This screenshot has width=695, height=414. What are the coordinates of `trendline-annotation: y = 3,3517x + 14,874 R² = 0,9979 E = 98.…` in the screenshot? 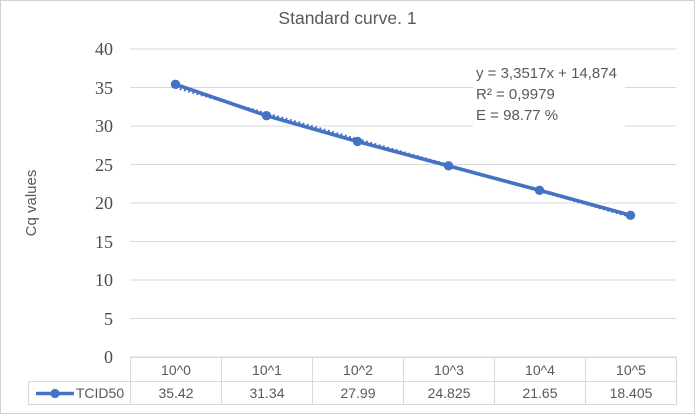 It's located at (549, 95).